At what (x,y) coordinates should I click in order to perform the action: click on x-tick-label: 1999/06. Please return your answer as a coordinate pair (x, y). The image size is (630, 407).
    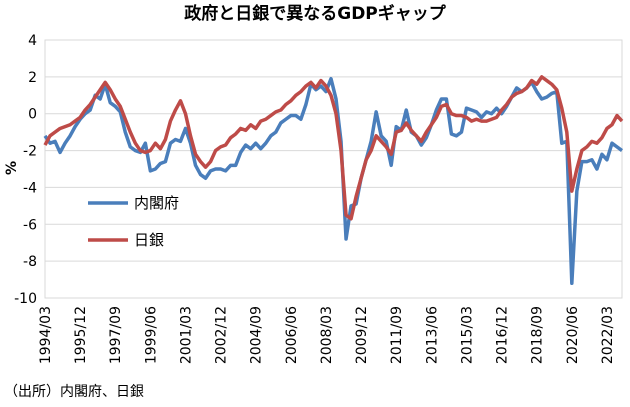
    Looking at the image, I should click on (151, 335).